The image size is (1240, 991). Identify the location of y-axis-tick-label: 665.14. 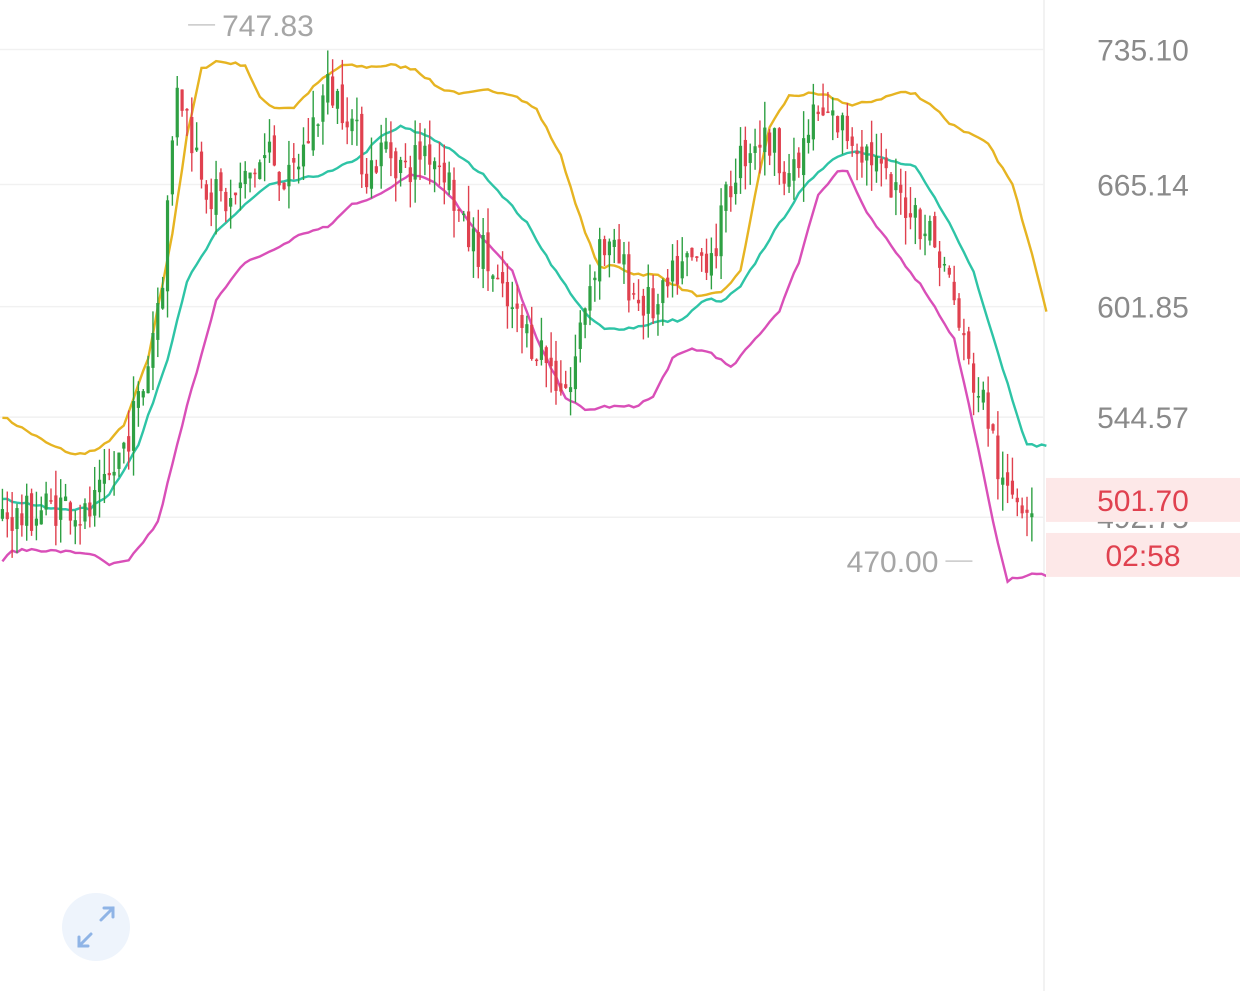
(1143, 185).